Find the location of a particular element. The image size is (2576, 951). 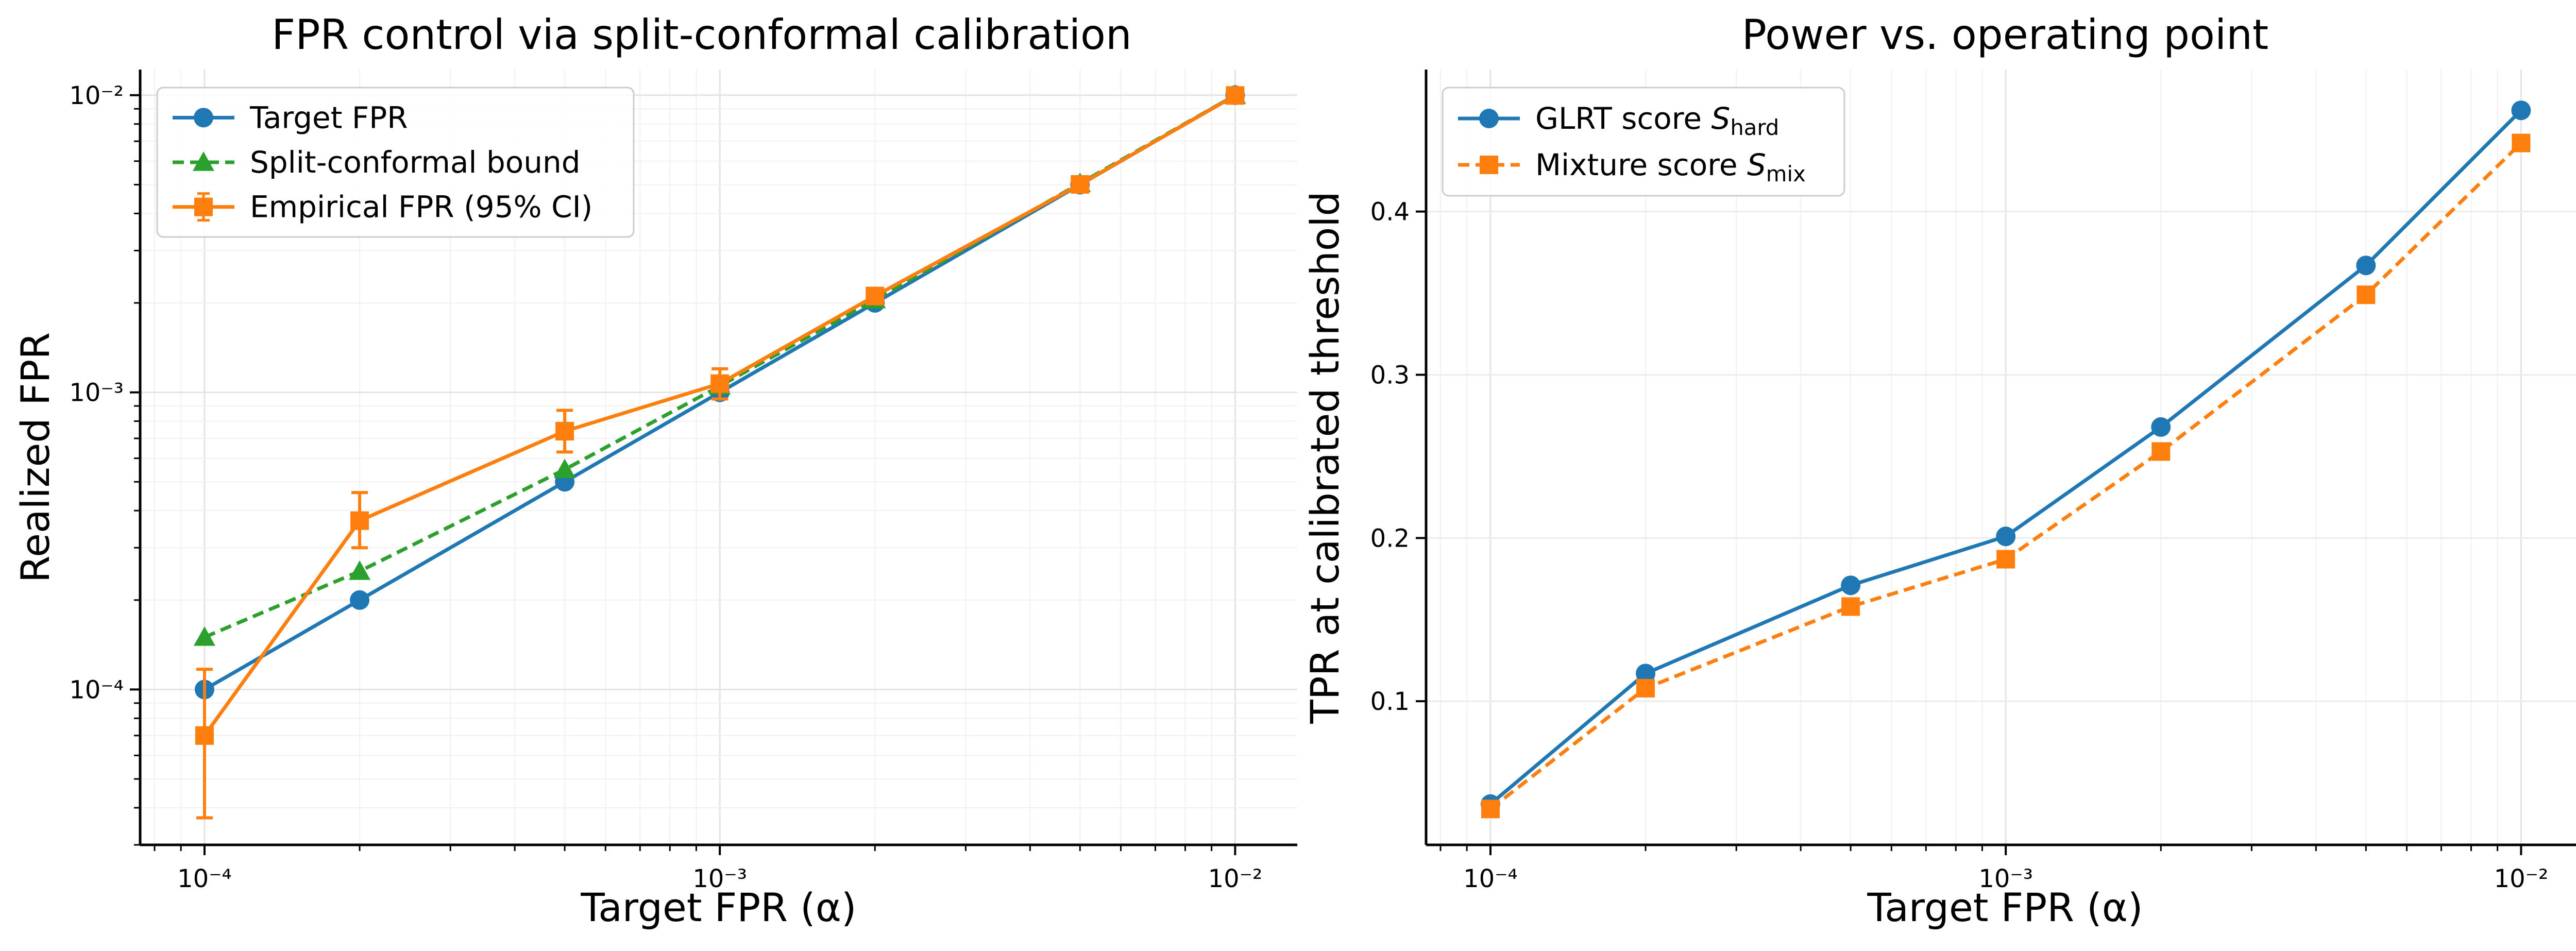

legend-label-main: Mixture score is located at coordinates (1641, 164).